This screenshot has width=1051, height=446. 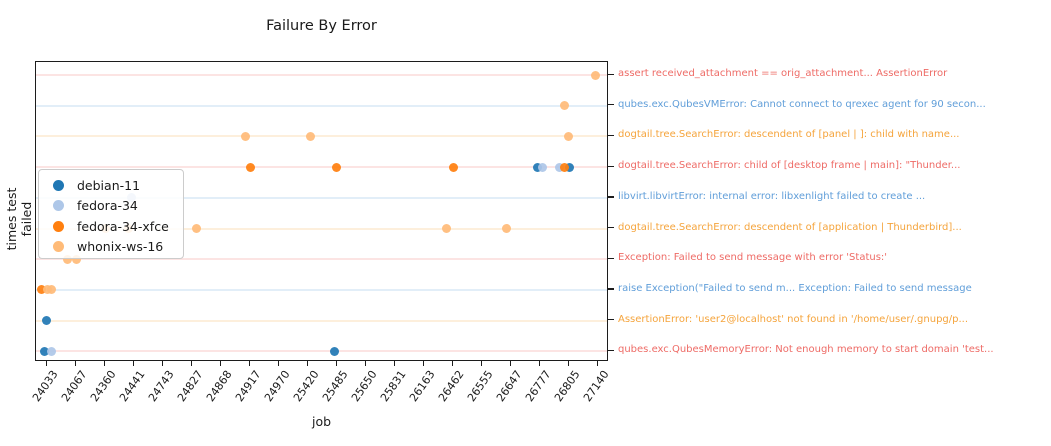 What do you see at coordinates (58, 247) in the screenshot?
I see `whonix-ws-16-marker-icon` at bounding box center [58, 247].